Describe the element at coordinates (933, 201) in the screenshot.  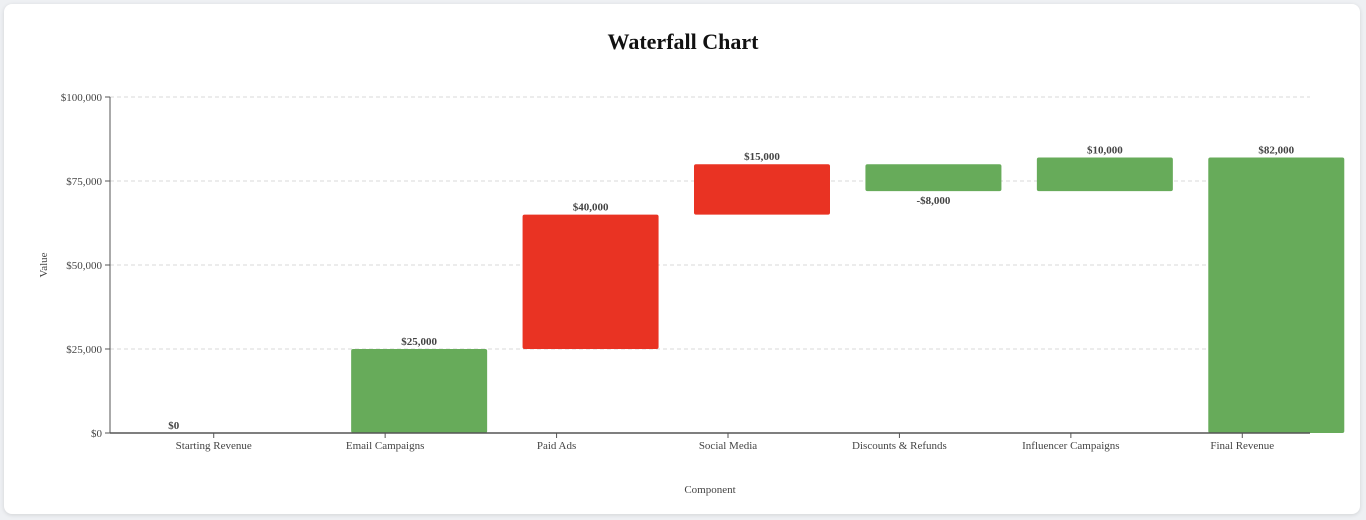
I see `data-label: -$8,000` at that location.